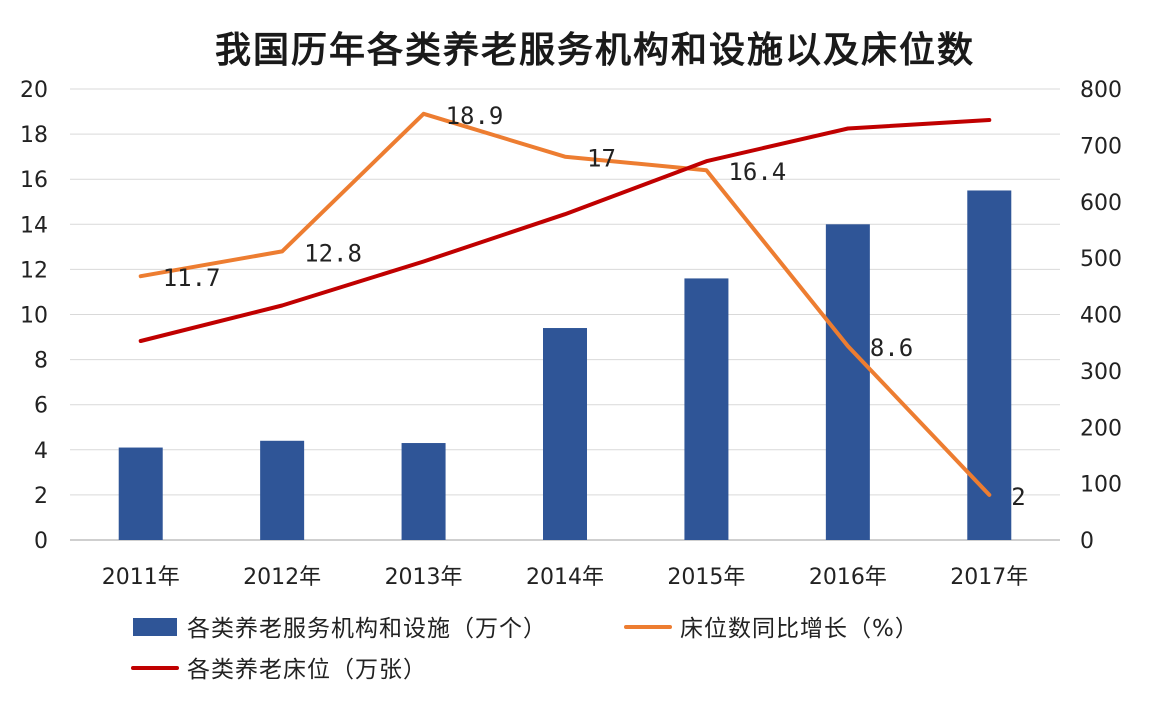 The width and height of the screenshot is (1157, 702). I want to click on left-tick-label: 6, so click(41, 406).